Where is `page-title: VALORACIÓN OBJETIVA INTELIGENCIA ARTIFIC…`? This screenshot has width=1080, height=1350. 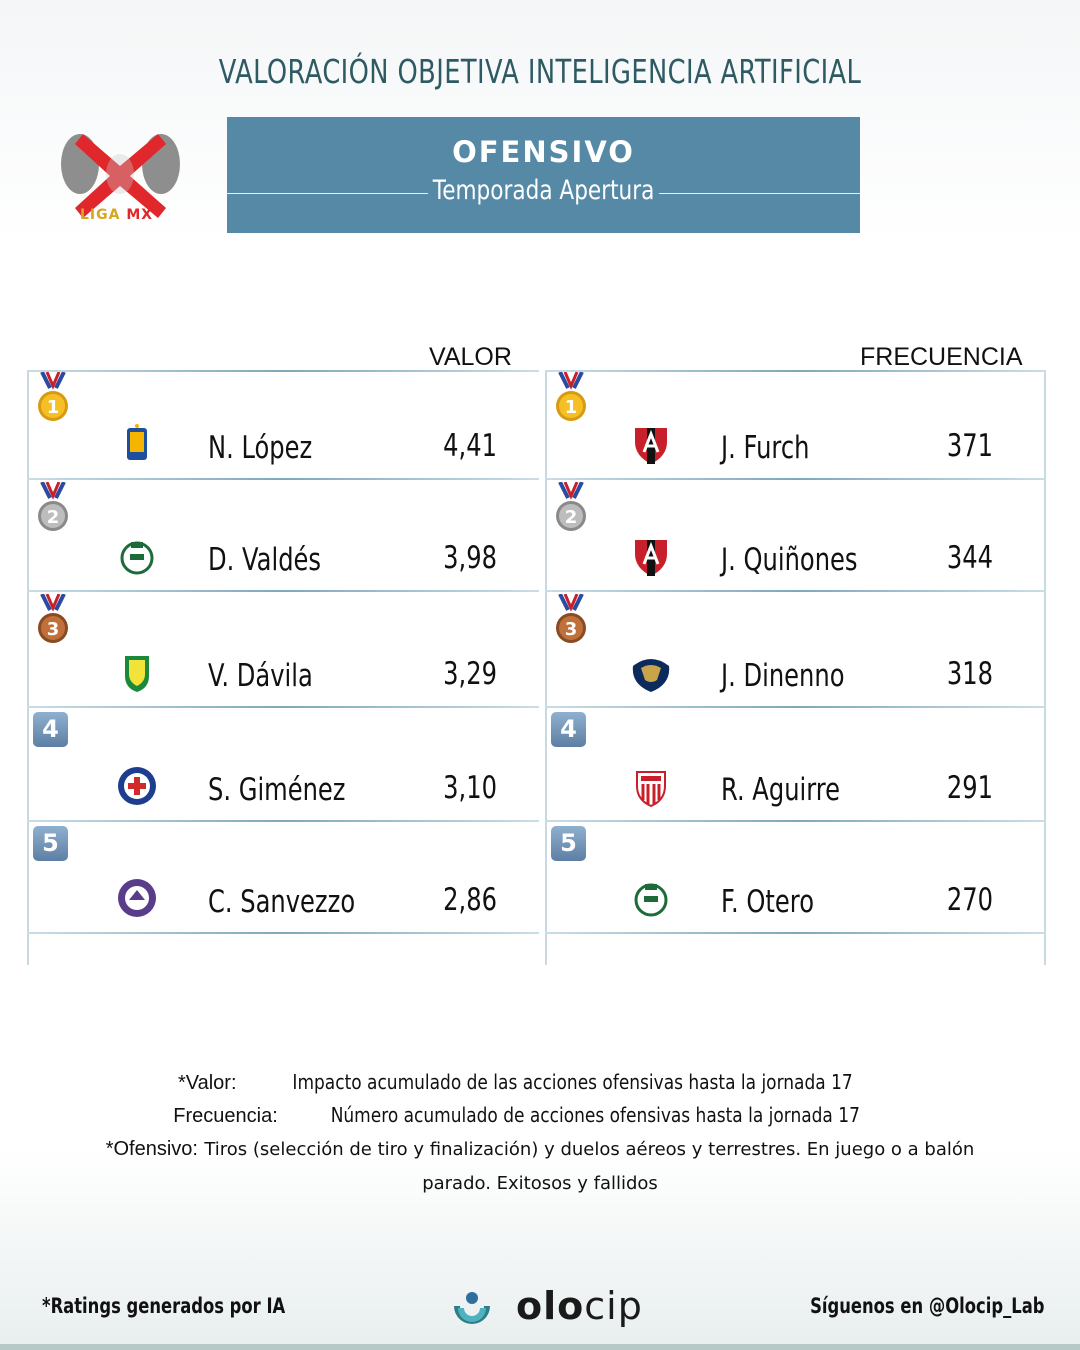
page-title: VALORACIÓN OBJETIVA INTELIGENCIA ARTIFIC… is located at coordinates (540, 71).